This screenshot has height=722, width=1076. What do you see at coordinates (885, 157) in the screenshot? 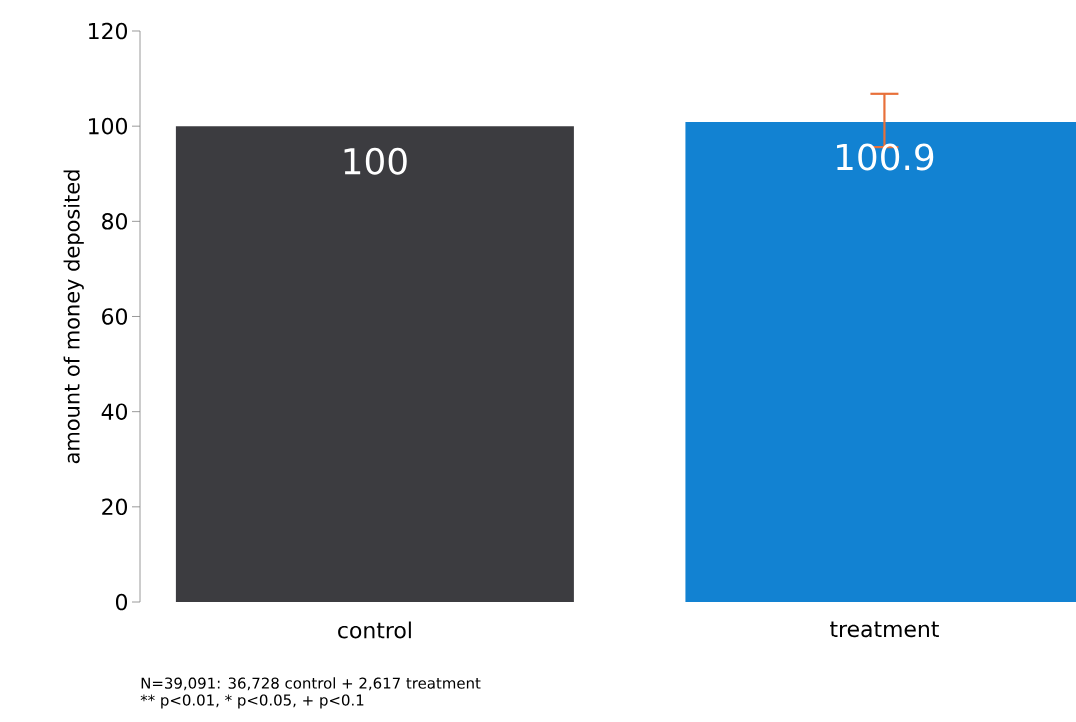
I see `data-label: 100.9` at bounding box center [885, 157].